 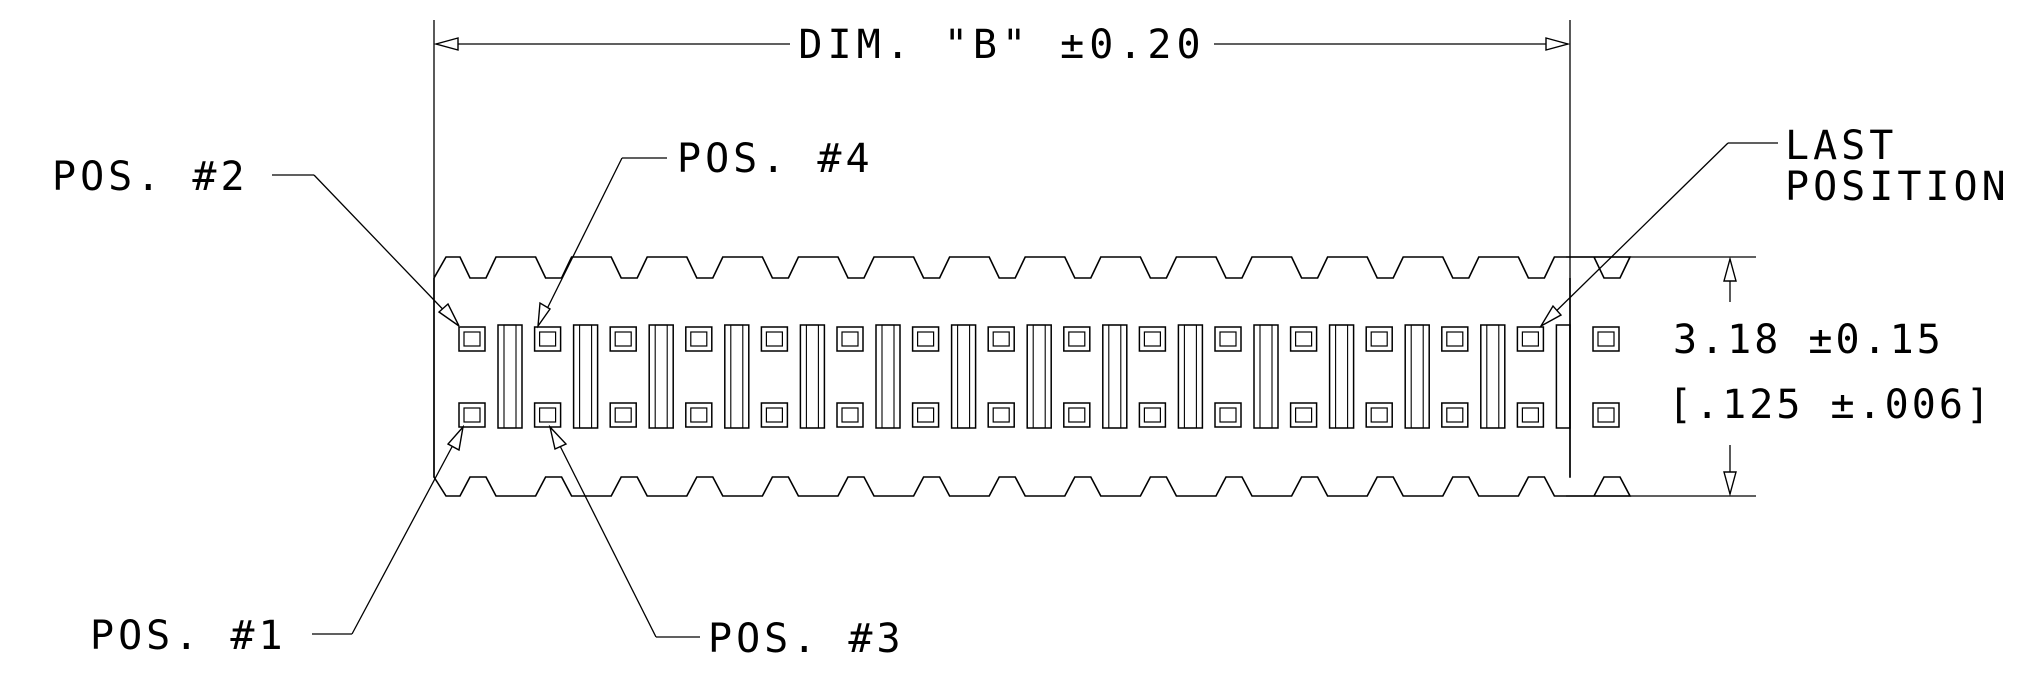 What do you see at coordinates (806, 639) in the screenshot?
I see `callout-pos-3-label: POS. #3` at bounding box center [806, 639].